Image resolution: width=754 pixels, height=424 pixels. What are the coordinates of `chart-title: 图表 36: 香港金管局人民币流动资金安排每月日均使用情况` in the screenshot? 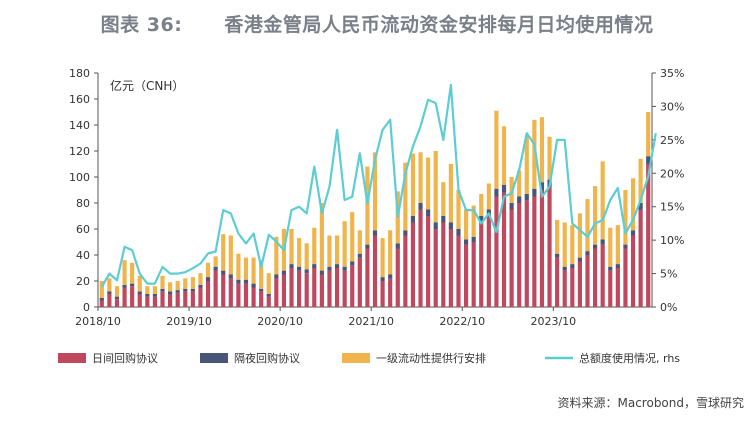 It's located at (377, 23).